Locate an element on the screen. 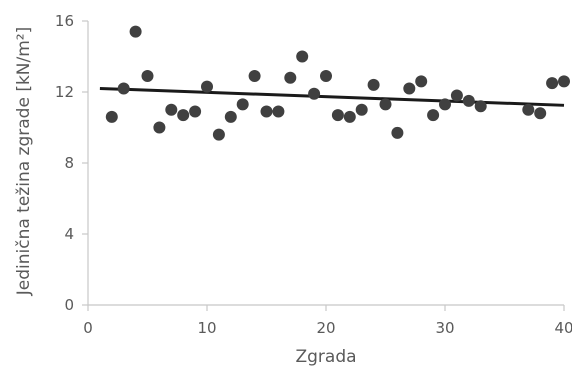  trendline is located at coordinates (332, 96).